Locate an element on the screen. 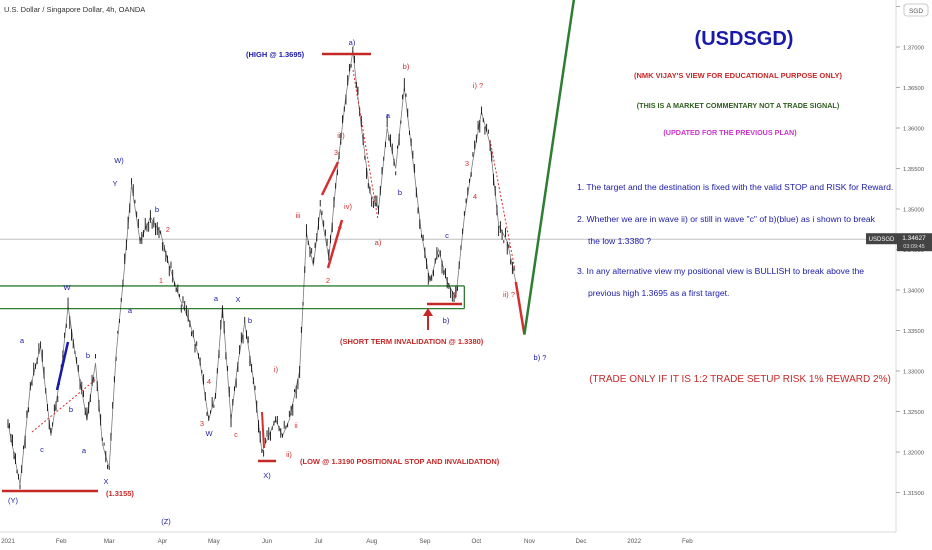 This screenshot has width=932, height=550. support-zone-group is located at coordinates (232, 297).